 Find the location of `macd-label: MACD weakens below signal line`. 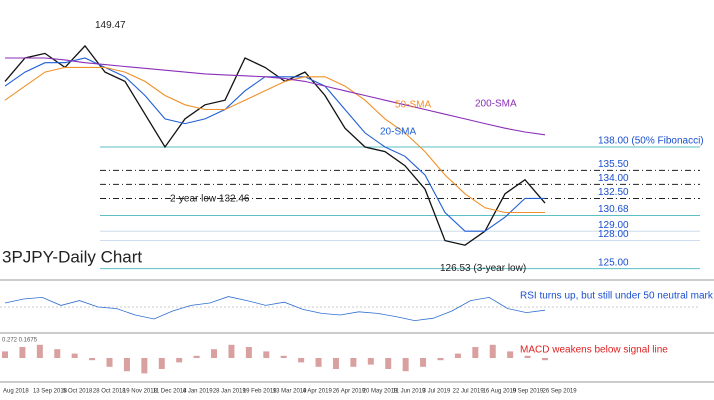

macd-label: MACD weakens below signal line is located at coordinates (594, 350).